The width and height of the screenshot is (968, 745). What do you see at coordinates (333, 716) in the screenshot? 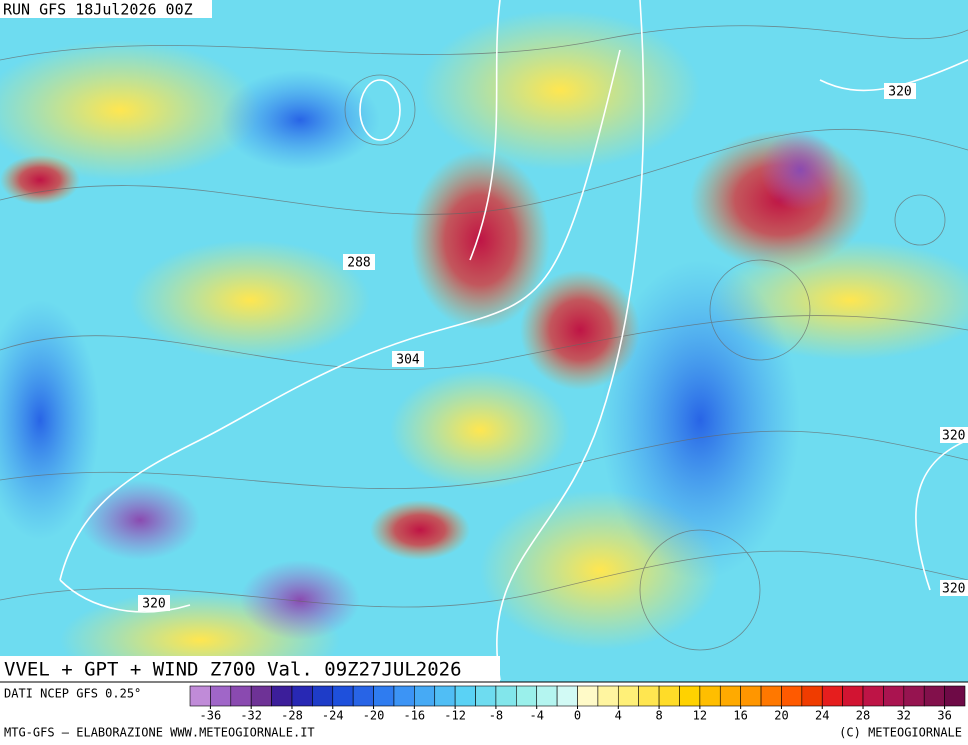
I see `colorbar-label: -24` at bounding box center [333, 716].